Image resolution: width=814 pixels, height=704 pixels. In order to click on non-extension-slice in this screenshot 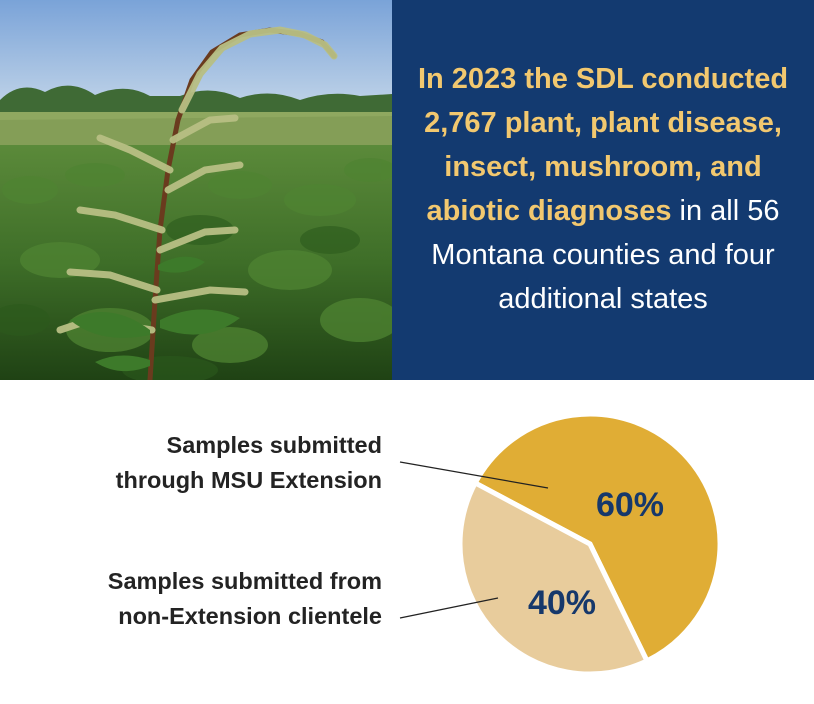, I will do `click(554, 578)`.